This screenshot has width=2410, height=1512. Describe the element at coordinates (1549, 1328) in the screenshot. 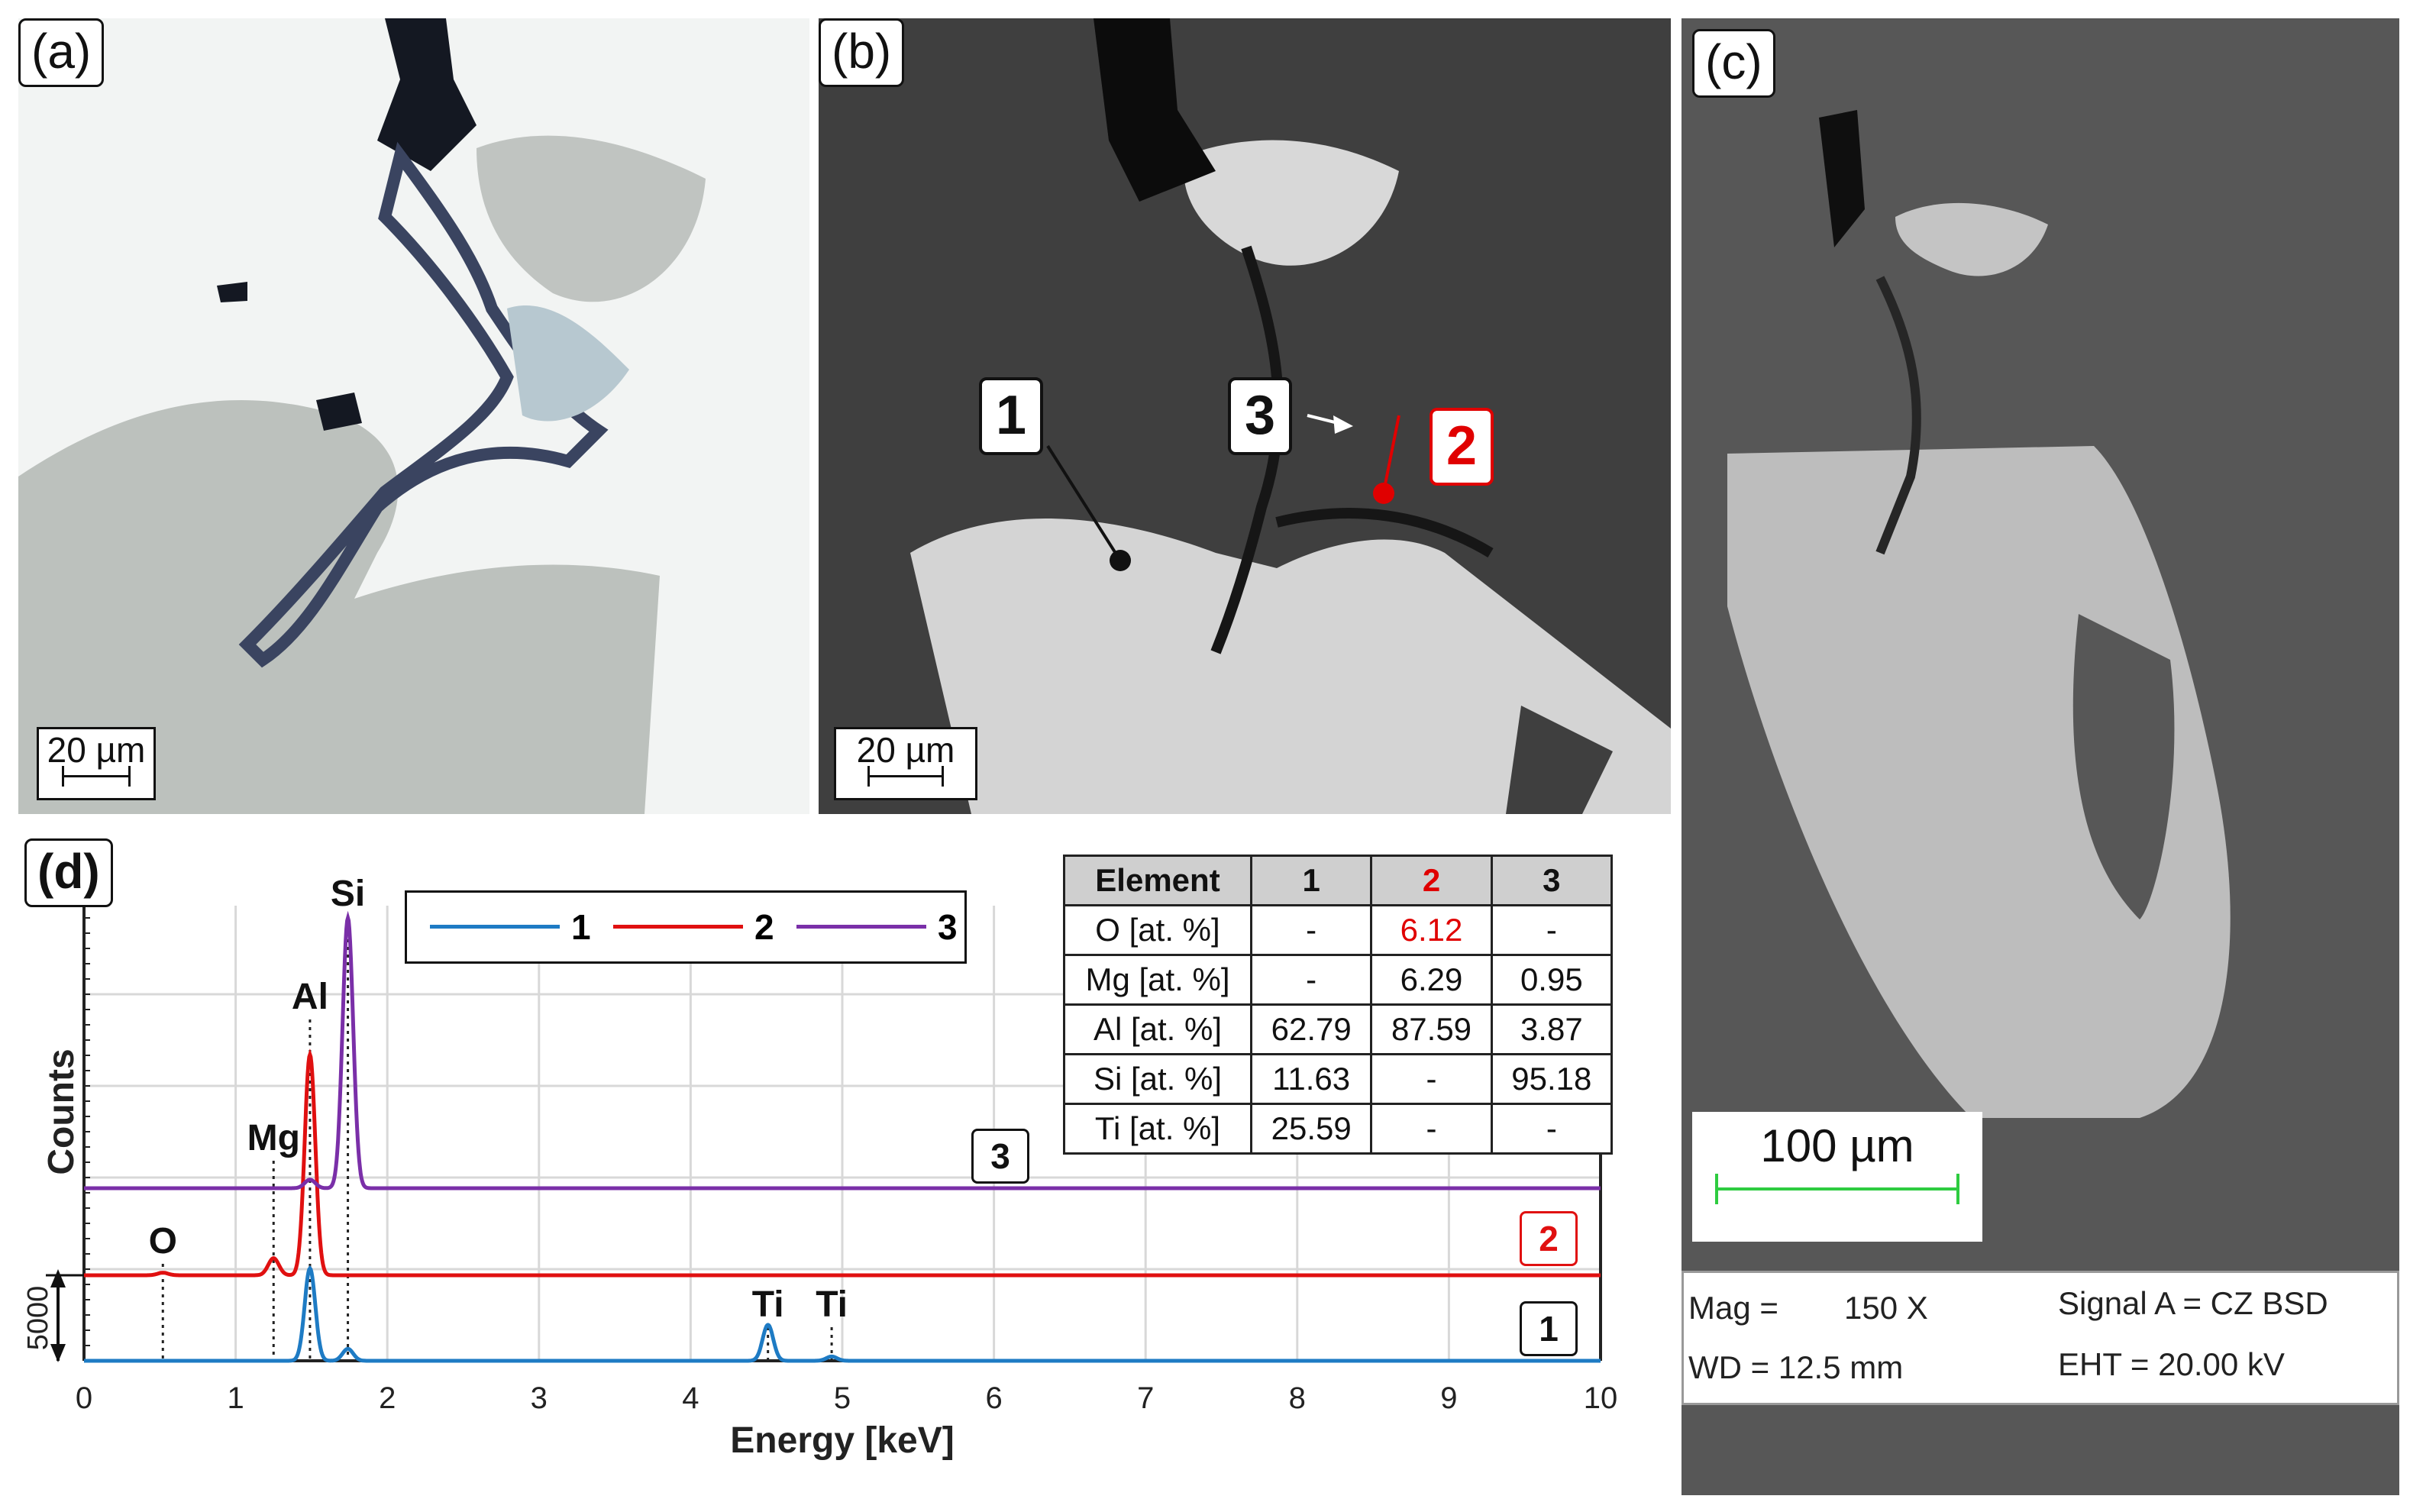

I see `curve-label-1: 1` at that location.